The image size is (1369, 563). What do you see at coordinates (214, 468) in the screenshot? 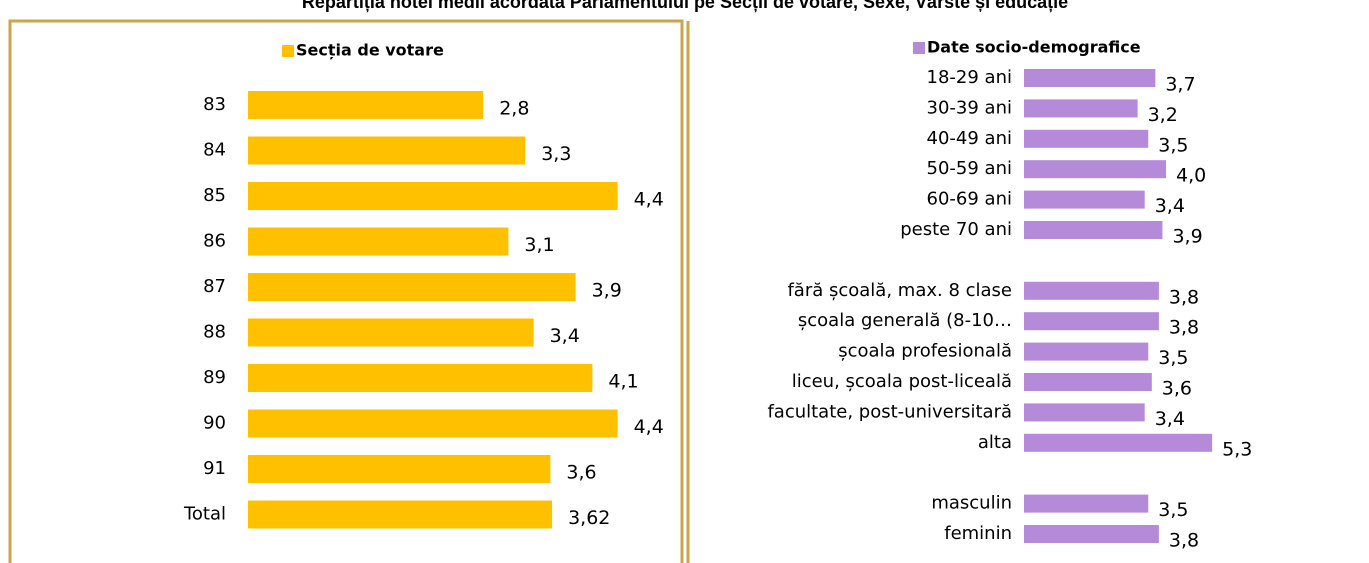
I see `category-label: 91` at bounding box center [214, 468].